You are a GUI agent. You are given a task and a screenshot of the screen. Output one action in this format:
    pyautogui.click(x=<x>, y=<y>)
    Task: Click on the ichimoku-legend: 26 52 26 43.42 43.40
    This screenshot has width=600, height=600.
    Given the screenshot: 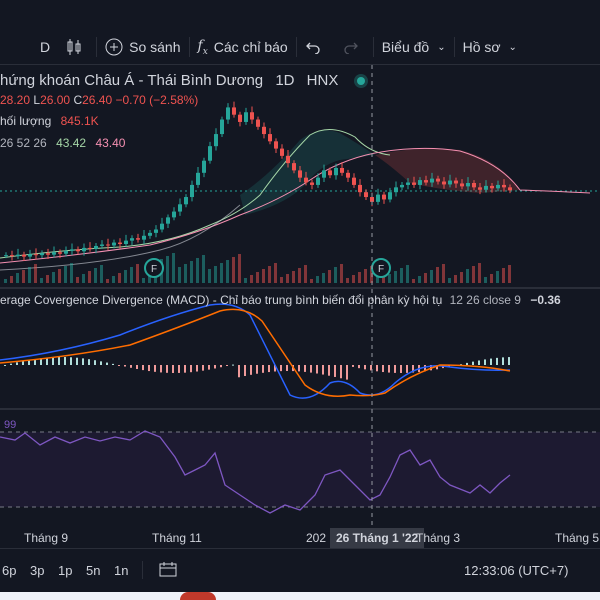 What is the action you would take?
    pyautogui.click(x=62, y=143)
    